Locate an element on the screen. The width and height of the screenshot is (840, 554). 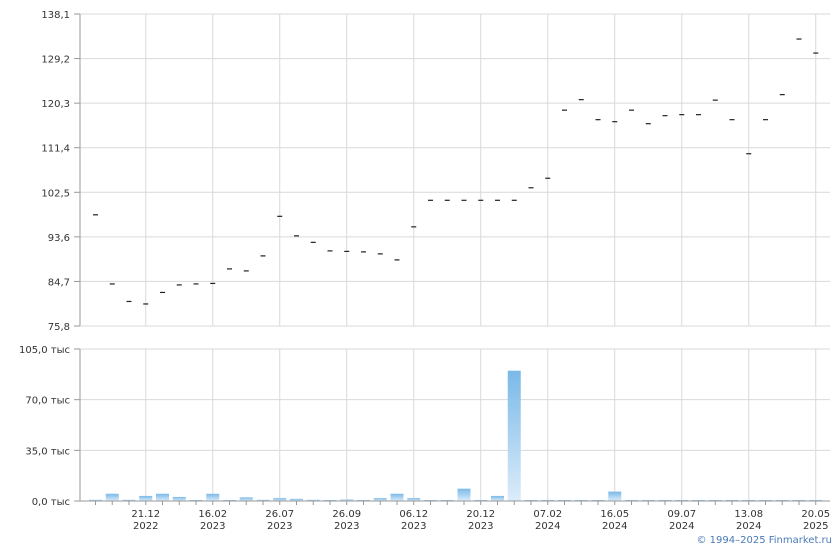
price-ytick-label: 93,6 is located at coordinates (59, 238).